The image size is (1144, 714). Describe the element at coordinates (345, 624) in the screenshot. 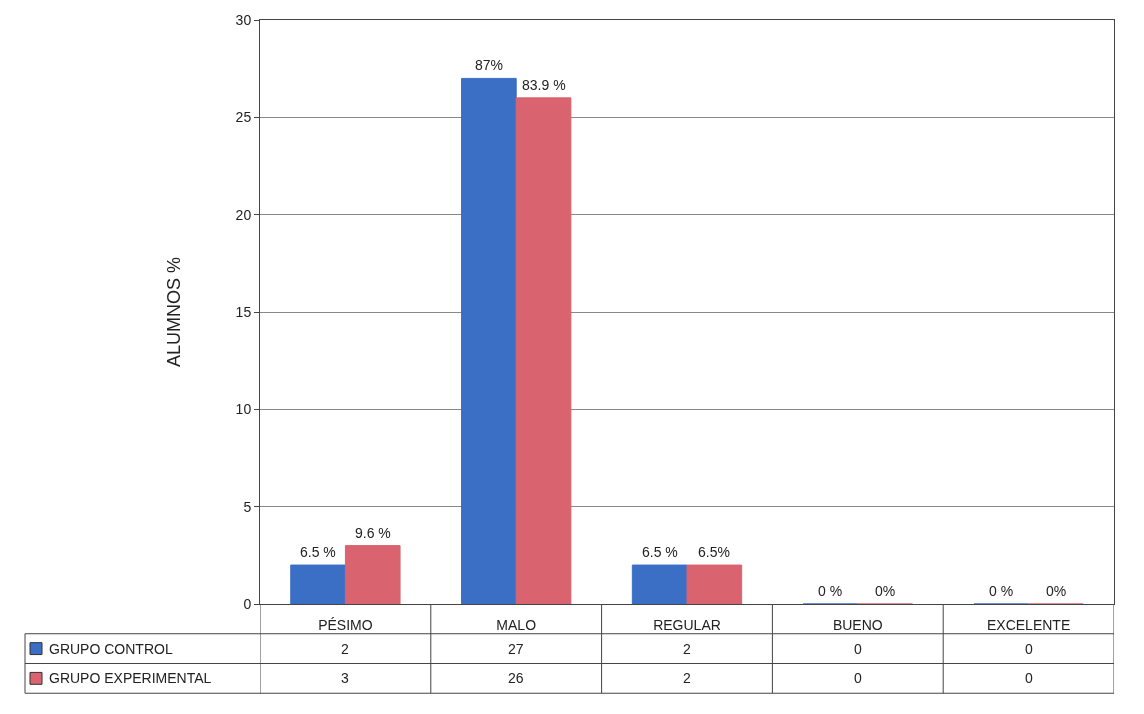

I see `x-tick-label: PÉSIMO` at that location.